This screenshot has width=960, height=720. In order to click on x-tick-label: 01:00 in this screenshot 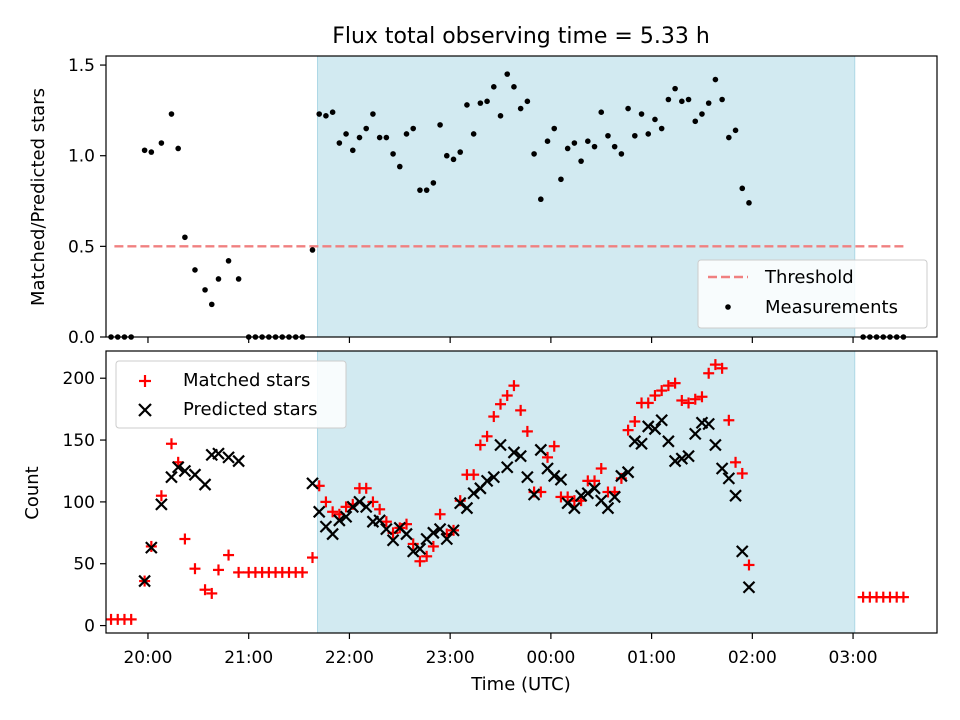, I will do `click(651, 658)`.